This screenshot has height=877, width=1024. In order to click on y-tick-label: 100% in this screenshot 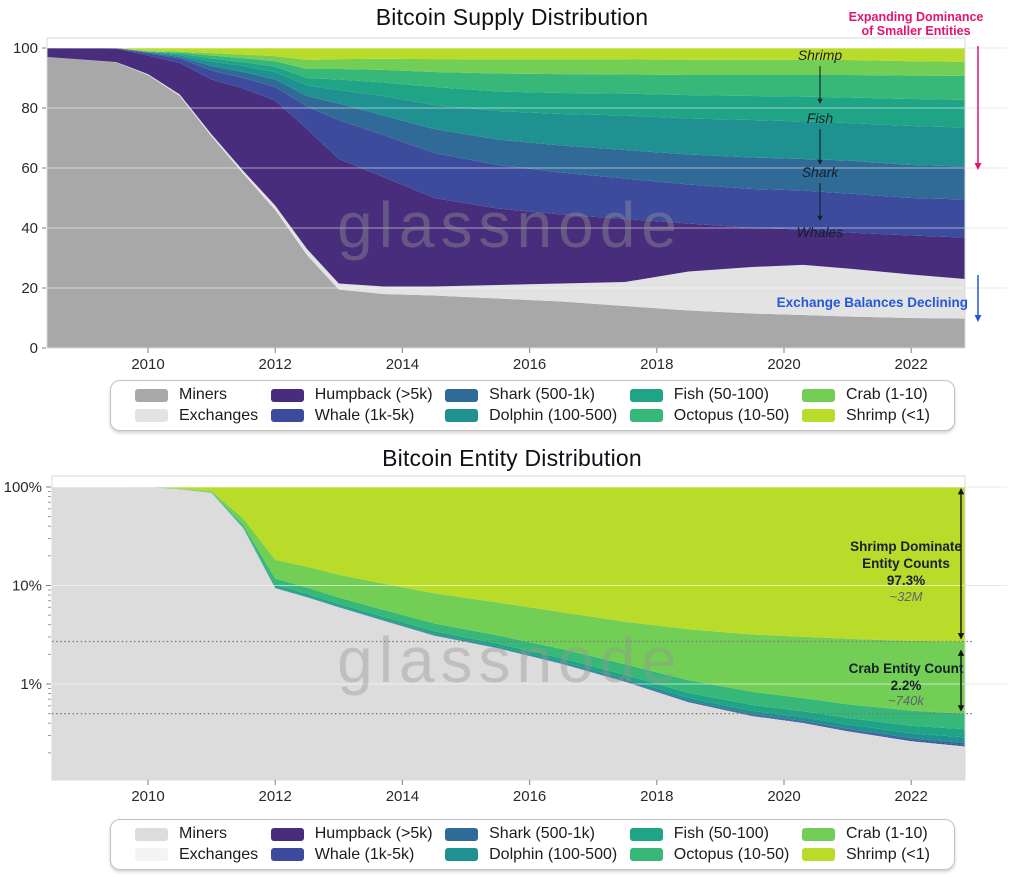, I will do `click(23, 487)`.